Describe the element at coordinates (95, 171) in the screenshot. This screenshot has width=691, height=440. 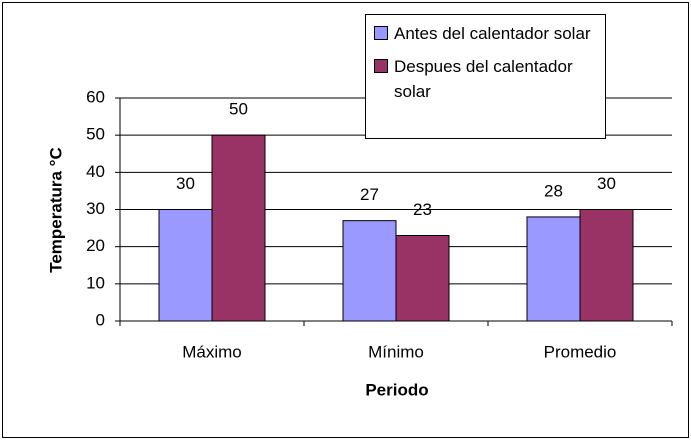
I see `y-tick-label: 40` at that location.